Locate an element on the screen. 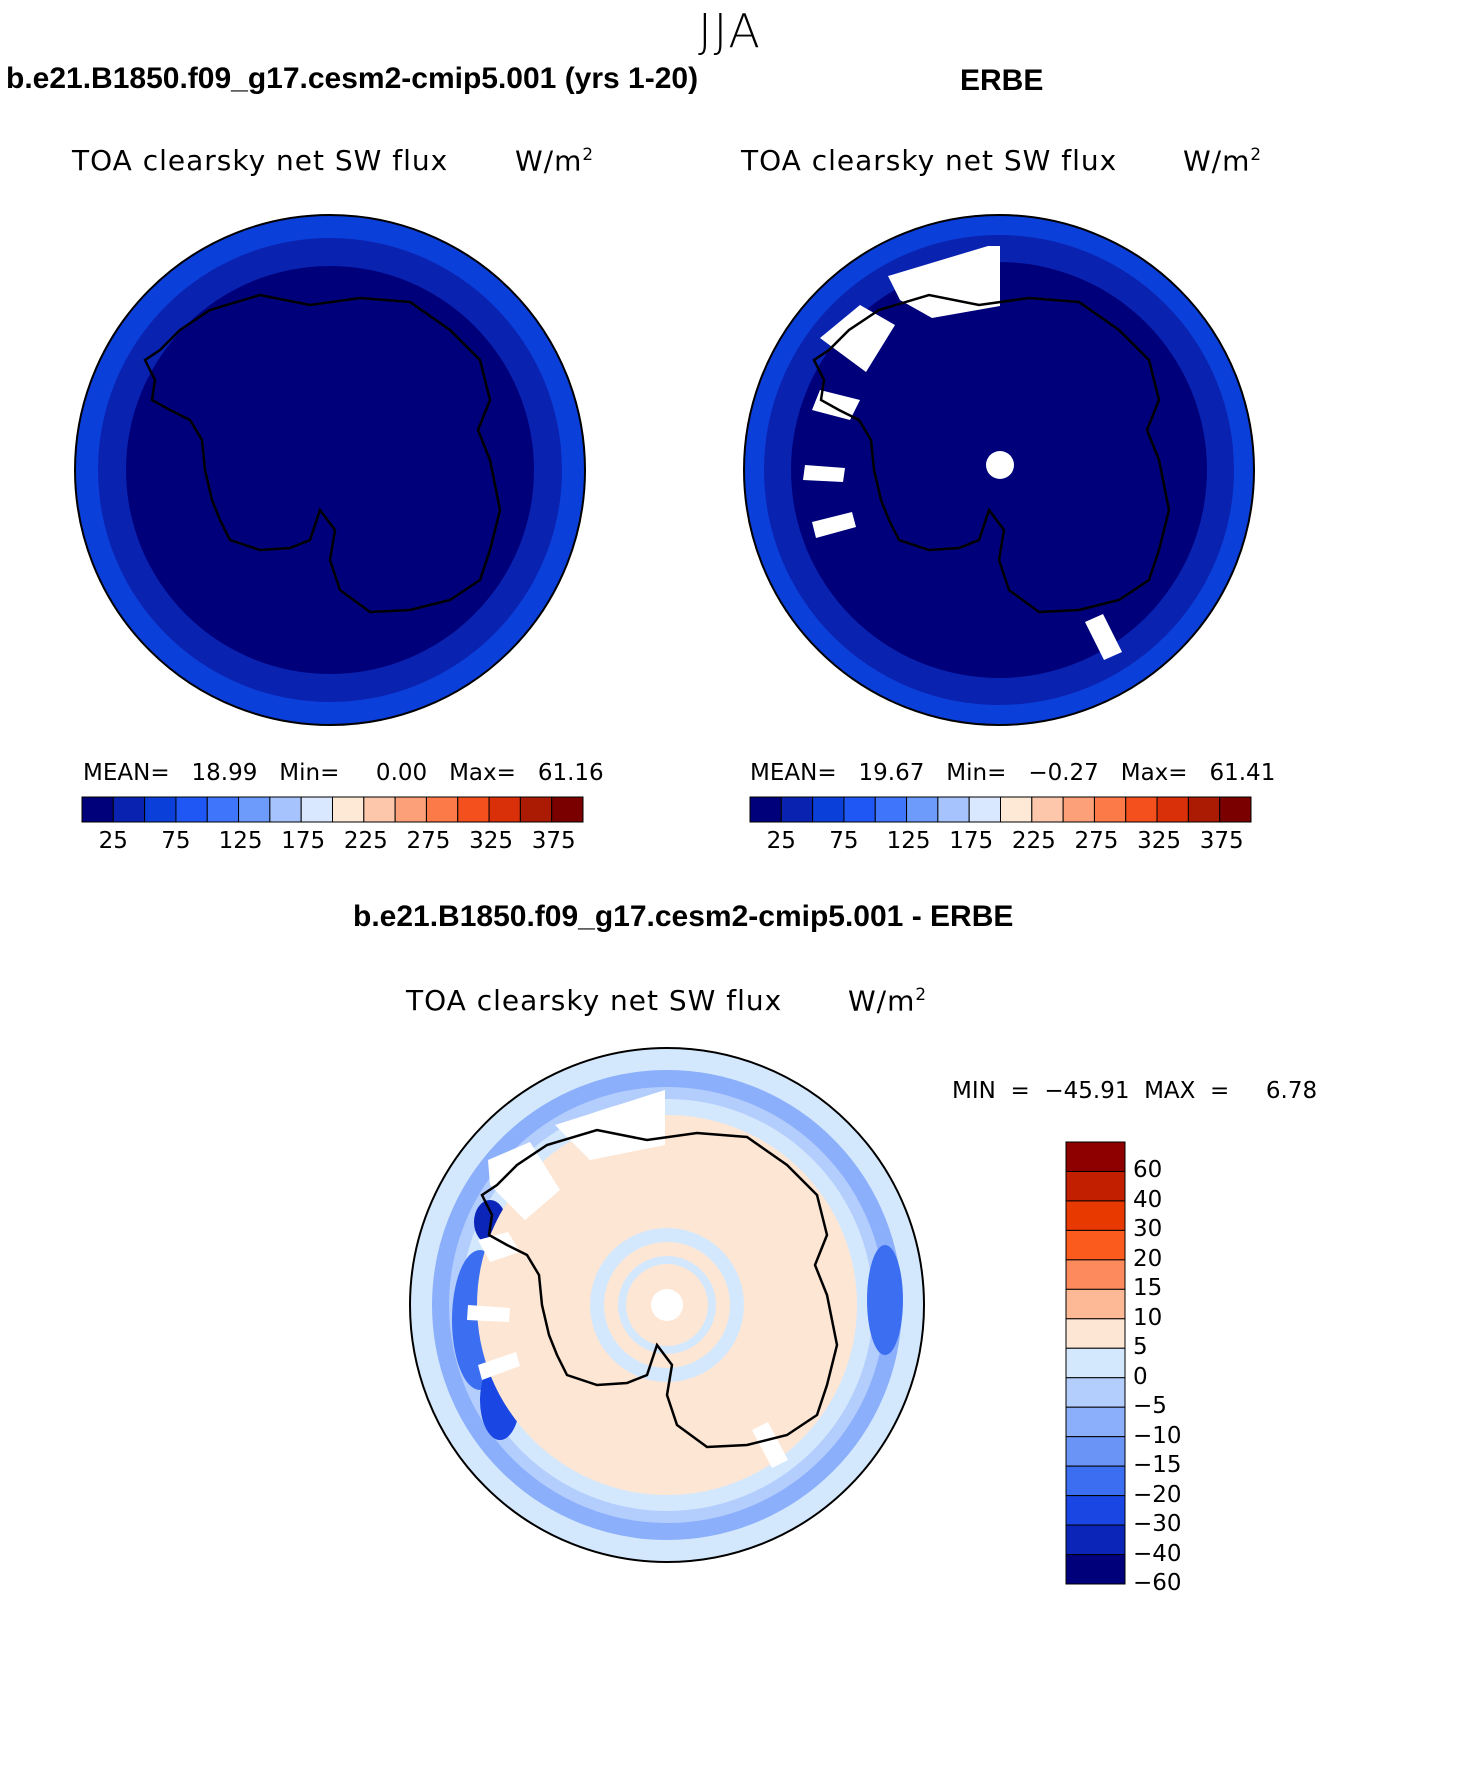 The height and width of the screenshot is (1776, 1460). figure-season-title: JJA is located at coordinates (730, 31).